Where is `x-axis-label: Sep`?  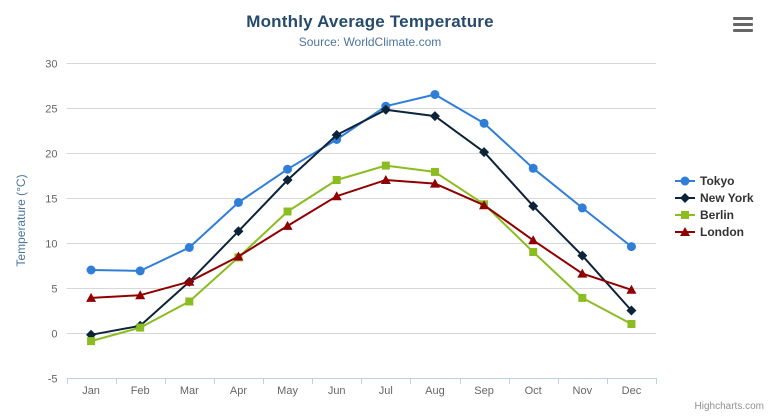
x-axis-label: Sep is located at coordinates (484, 391).